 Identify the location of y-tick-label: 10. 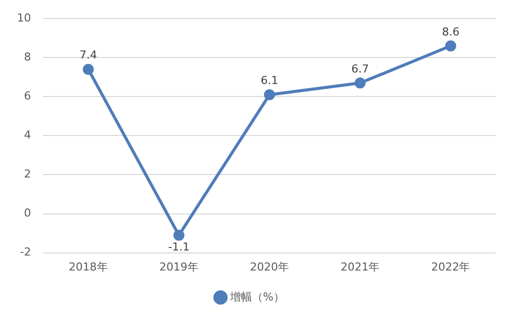
(23, 17).